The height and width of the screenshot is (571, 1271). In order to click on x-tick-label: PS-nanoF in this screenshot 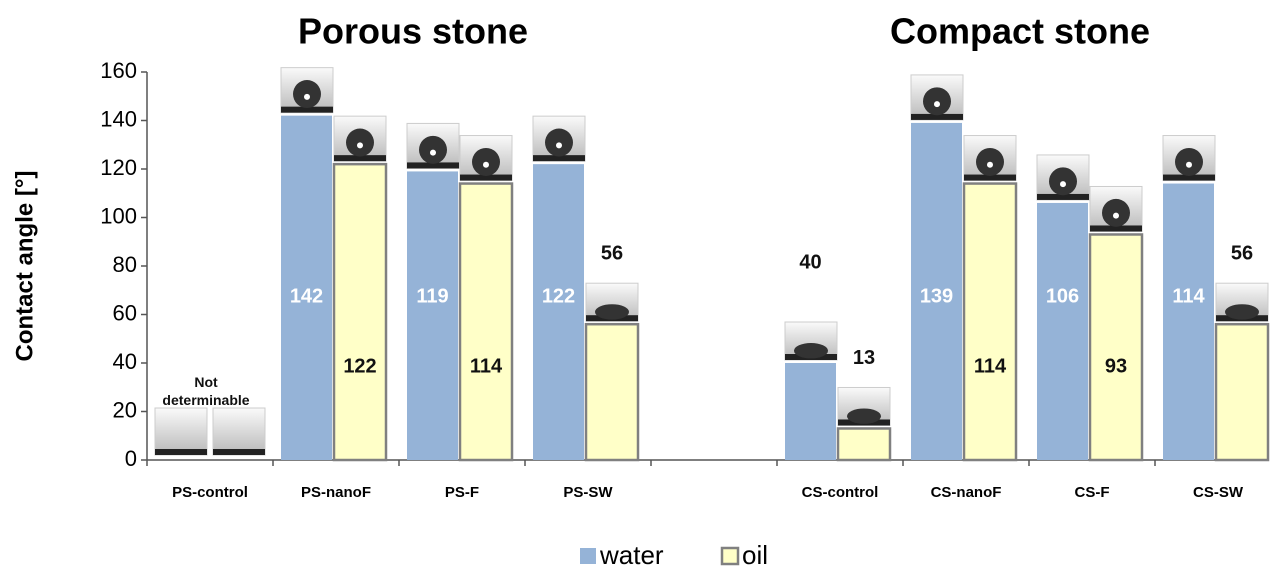, I will do `click(336, 492)`.